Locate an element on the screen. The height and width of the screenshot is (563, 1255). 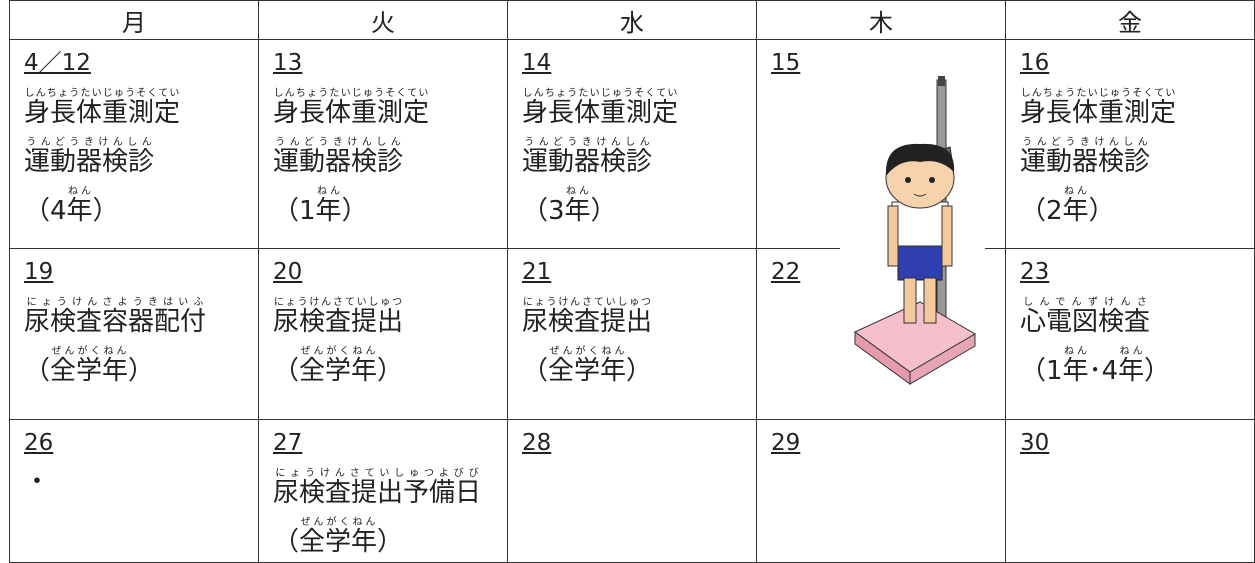
event-text: 尿検査提出 is located at coordinates (587, 322).